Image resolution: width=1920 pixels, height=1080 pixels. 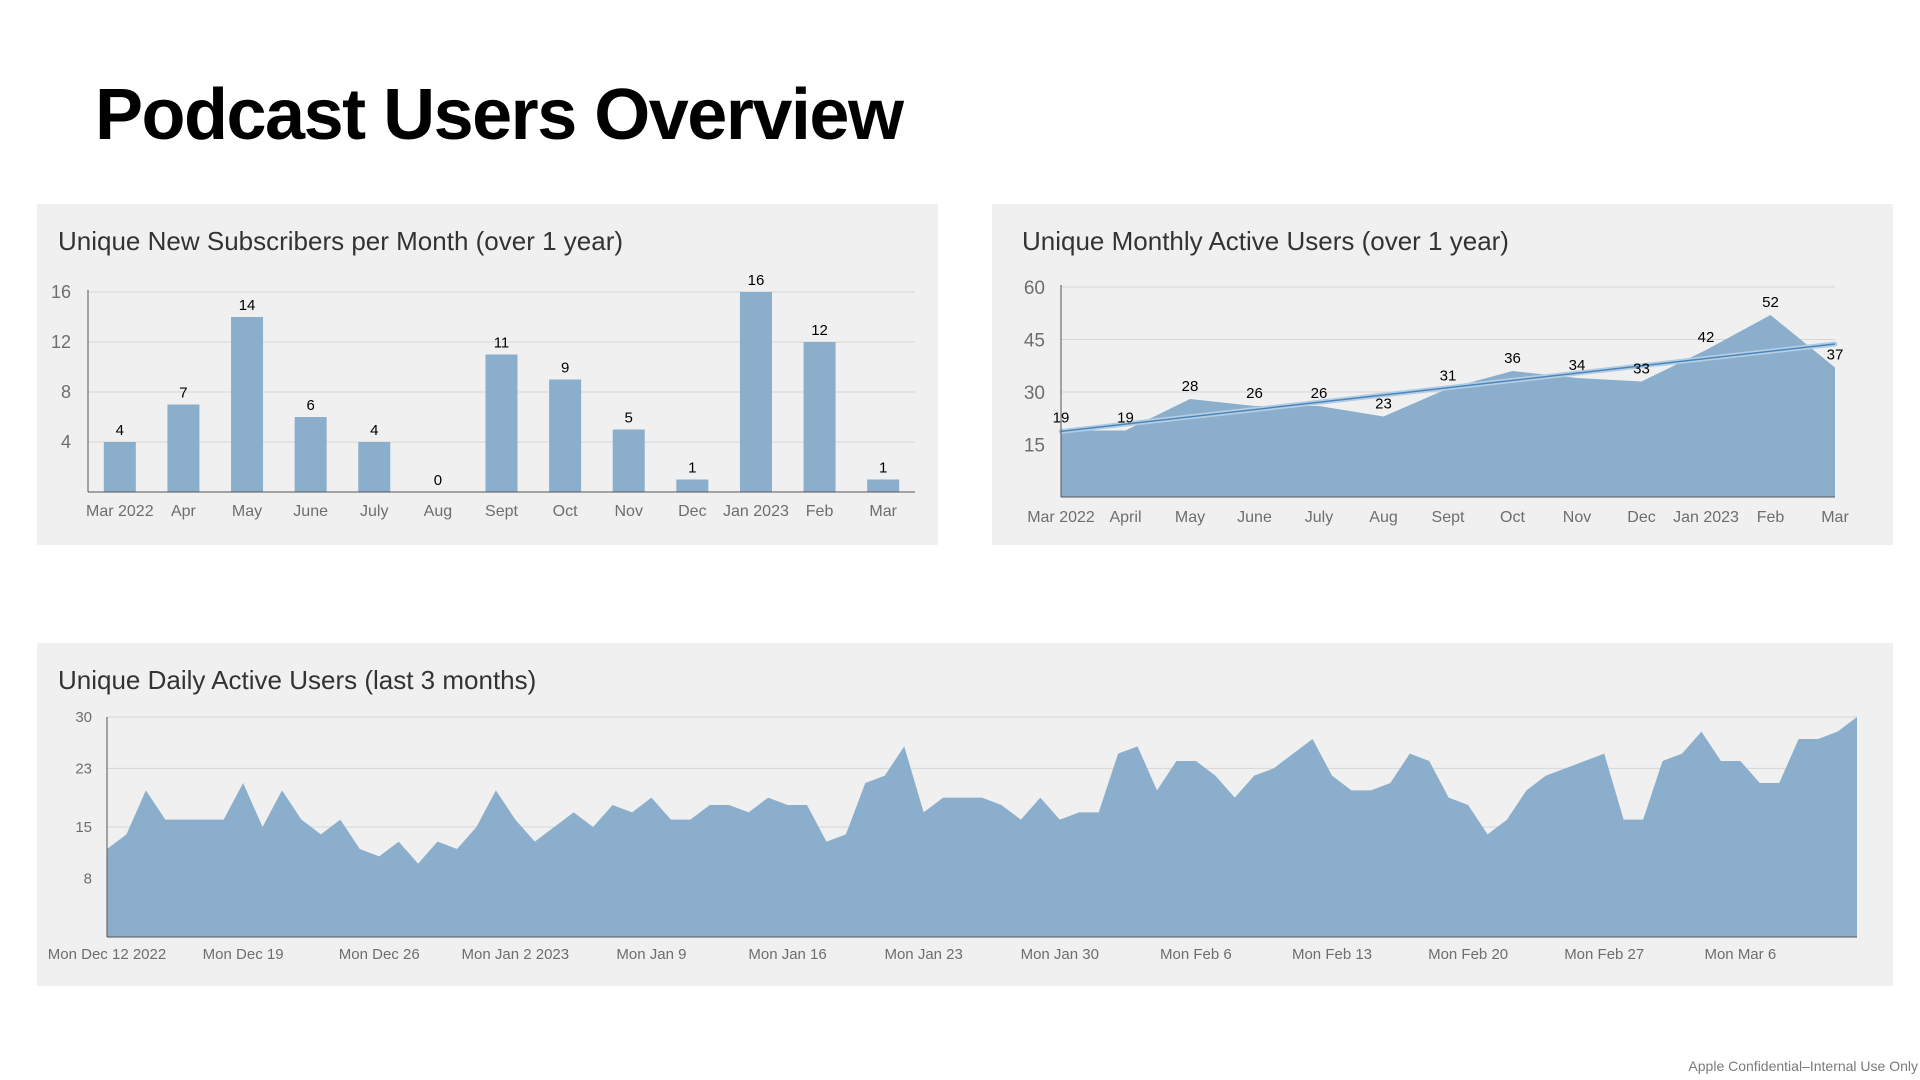 What do you see at coordinates (184, 511) in the screenshot?
I see `x-tick-label: Apr` at bounding box center [184, 511].